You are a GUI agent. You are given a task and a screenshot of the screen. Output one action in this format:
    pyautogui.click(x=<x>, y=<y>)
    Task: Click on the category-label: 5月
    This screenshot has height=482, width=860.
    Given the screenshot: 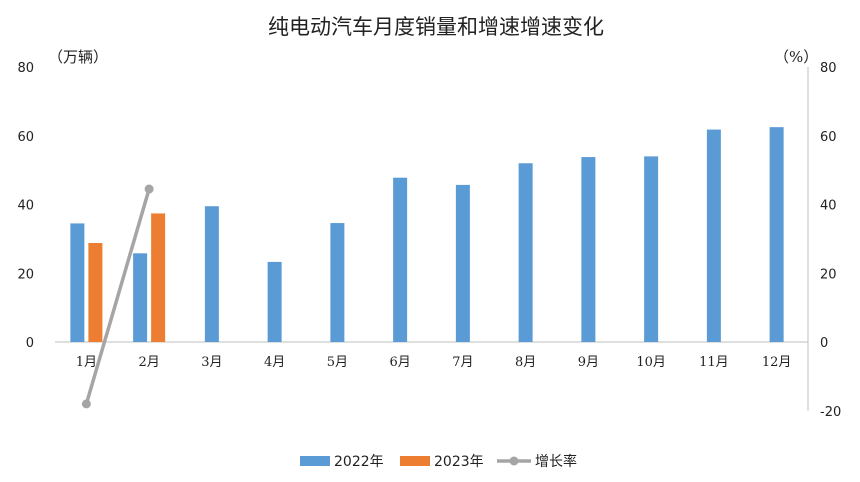 What is the action you would take?
    pyautogui.click(x=337, y=362)
    